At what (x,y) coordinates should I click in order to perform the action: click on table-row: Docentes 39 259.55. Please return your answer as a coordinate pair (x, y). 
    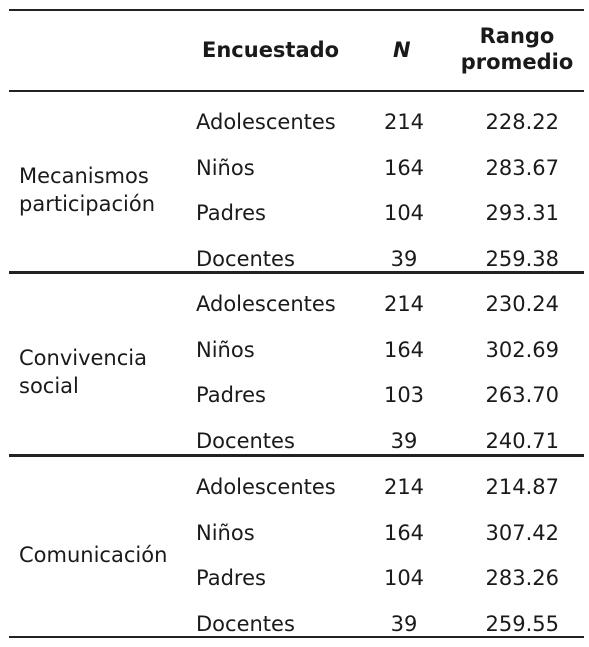
    Looking at the image, I should click on (296, 624).